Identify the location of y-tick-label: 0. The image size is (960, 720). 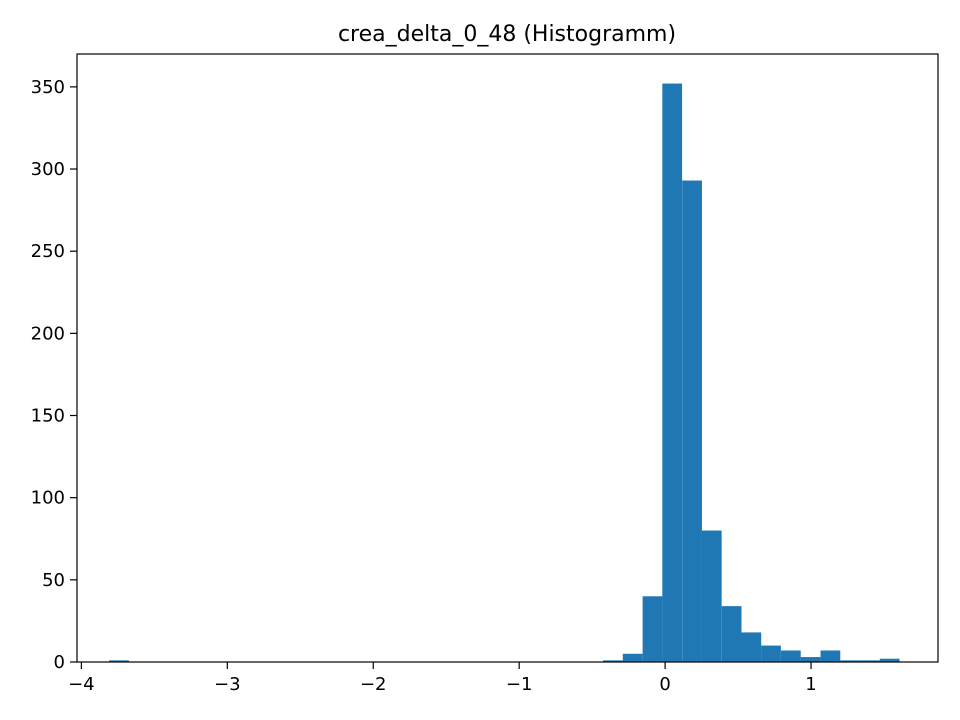
(59, 662).